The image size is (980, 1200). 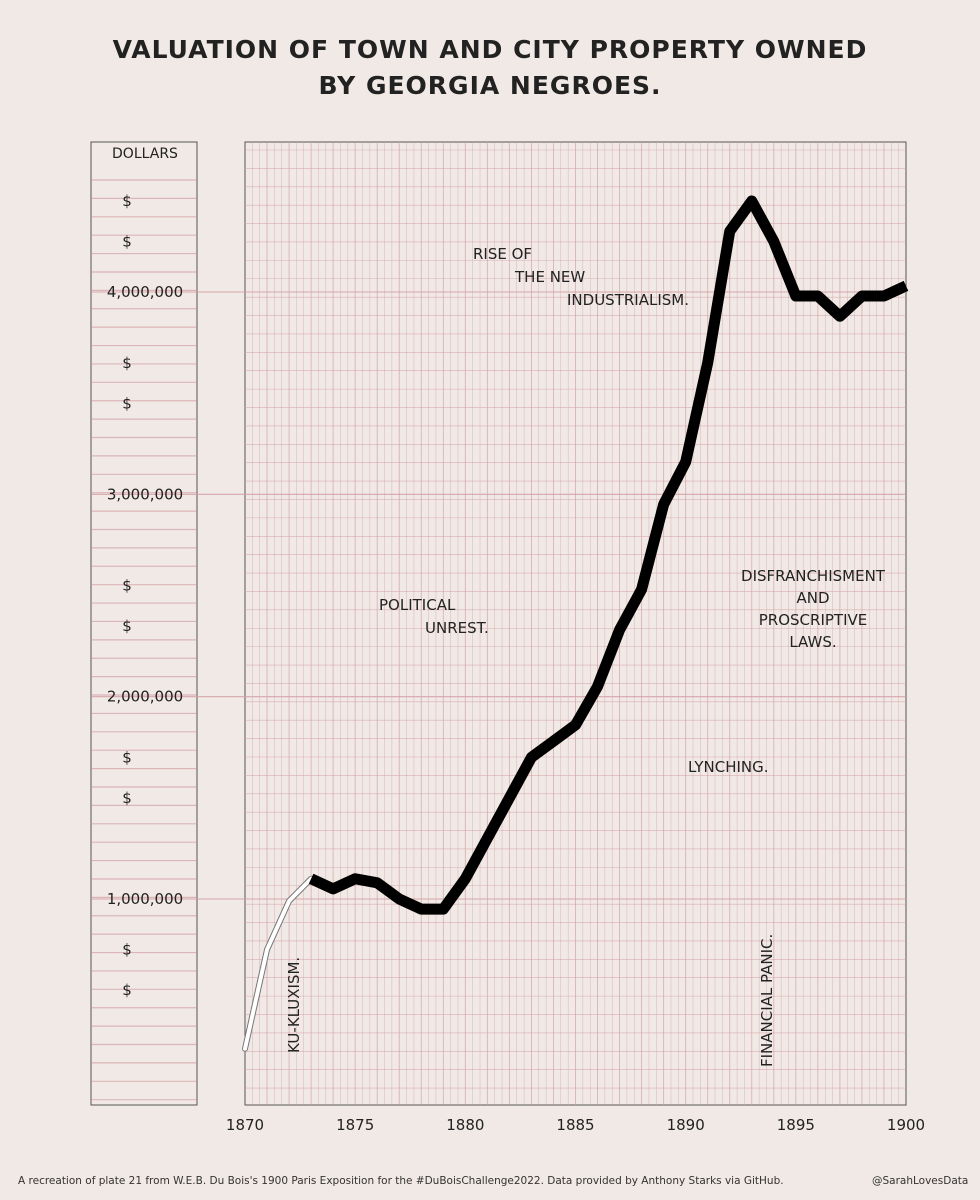 I want to click on y-tick-labels: 1,000,000 2,000,000 3,000,000 4,000,000, so click(x=145, y=595).